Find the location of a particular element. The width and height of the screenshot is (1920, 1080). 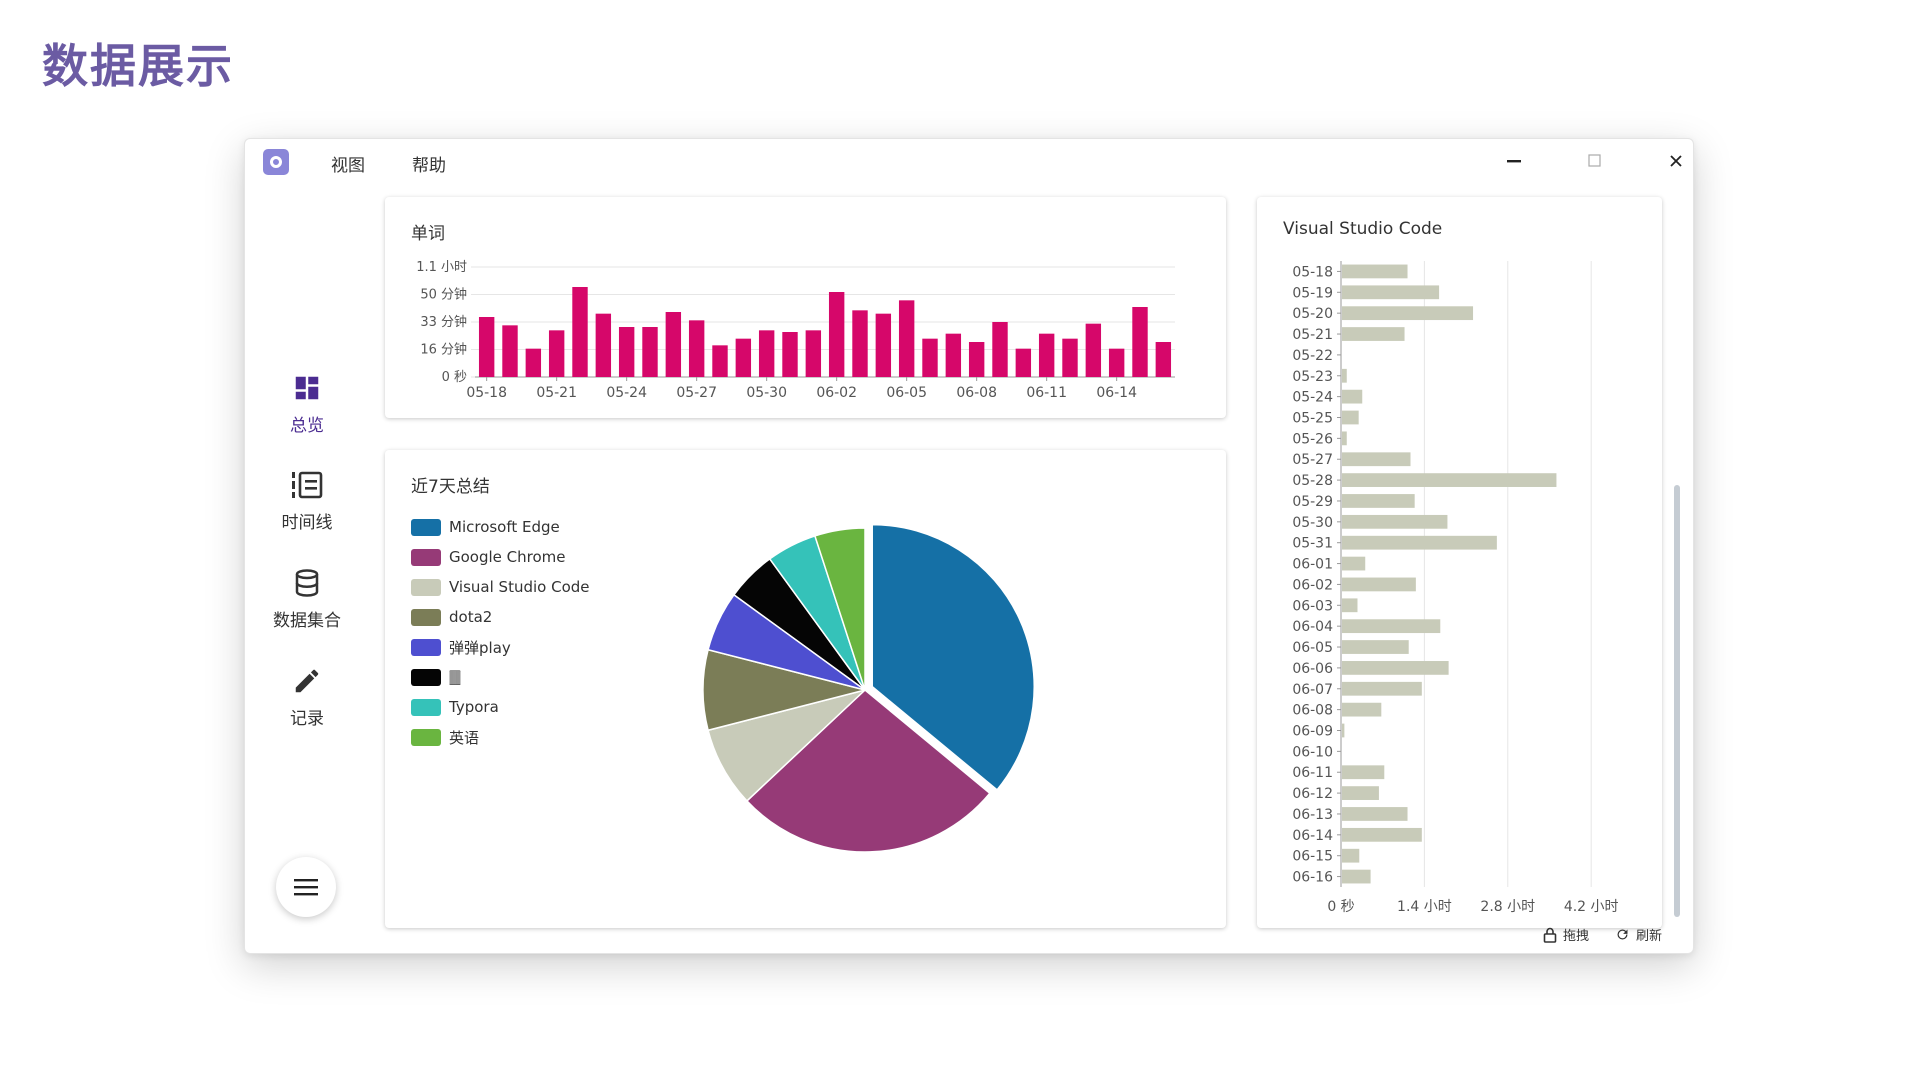

sidebar-item-record: 记录 is located at coordinates (307, 697).